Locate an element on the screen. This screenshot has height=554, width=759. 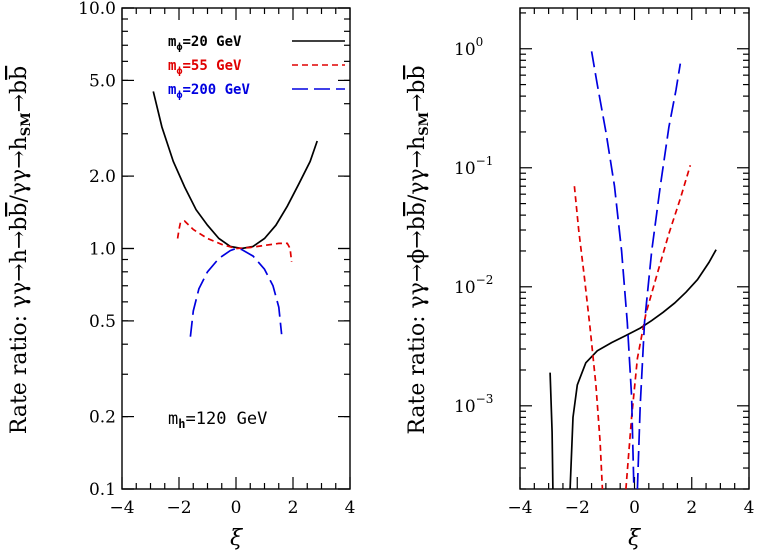
y-tick-label: 2.0 is located at coordinates (102, 177).